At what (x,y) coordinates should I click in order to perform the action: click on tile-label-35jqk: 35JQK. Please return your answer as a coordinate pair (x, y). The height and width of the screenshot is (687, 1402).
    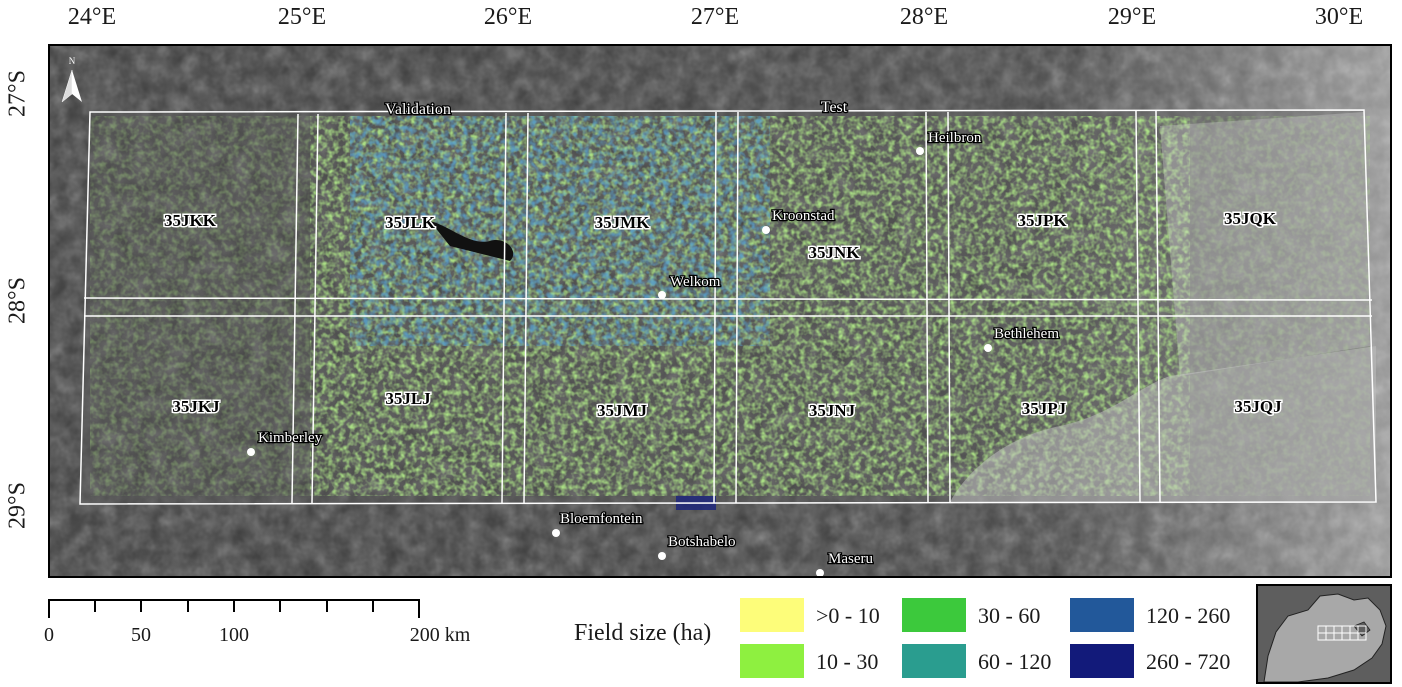
    Looking at the image, I should click on (1250, 218).